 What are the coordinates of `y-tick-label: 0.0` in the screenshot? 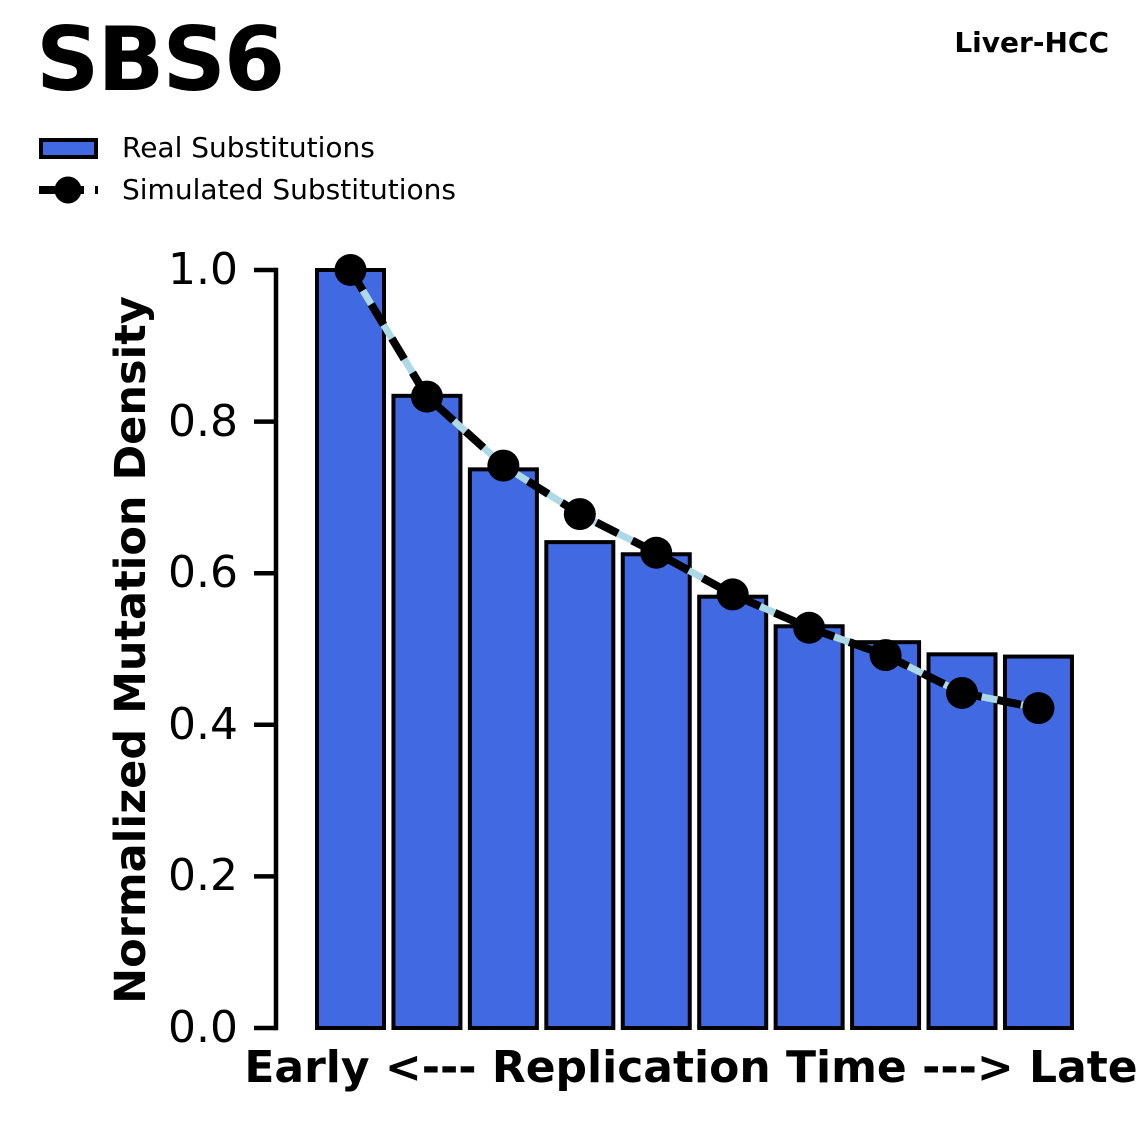 It's located at (203, 1027).